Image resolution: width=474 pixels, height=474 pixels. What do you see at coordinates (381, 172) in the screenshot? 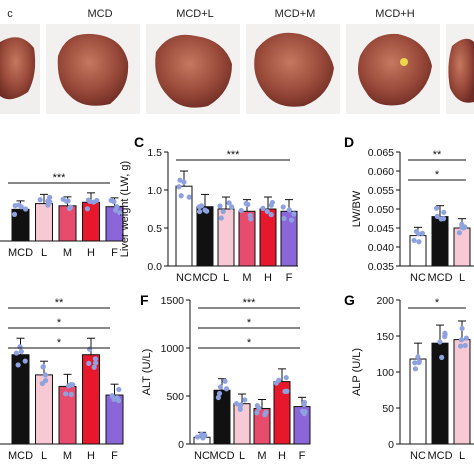
I see `y-tick-label: 0.060` at bounding box center [381, 172].